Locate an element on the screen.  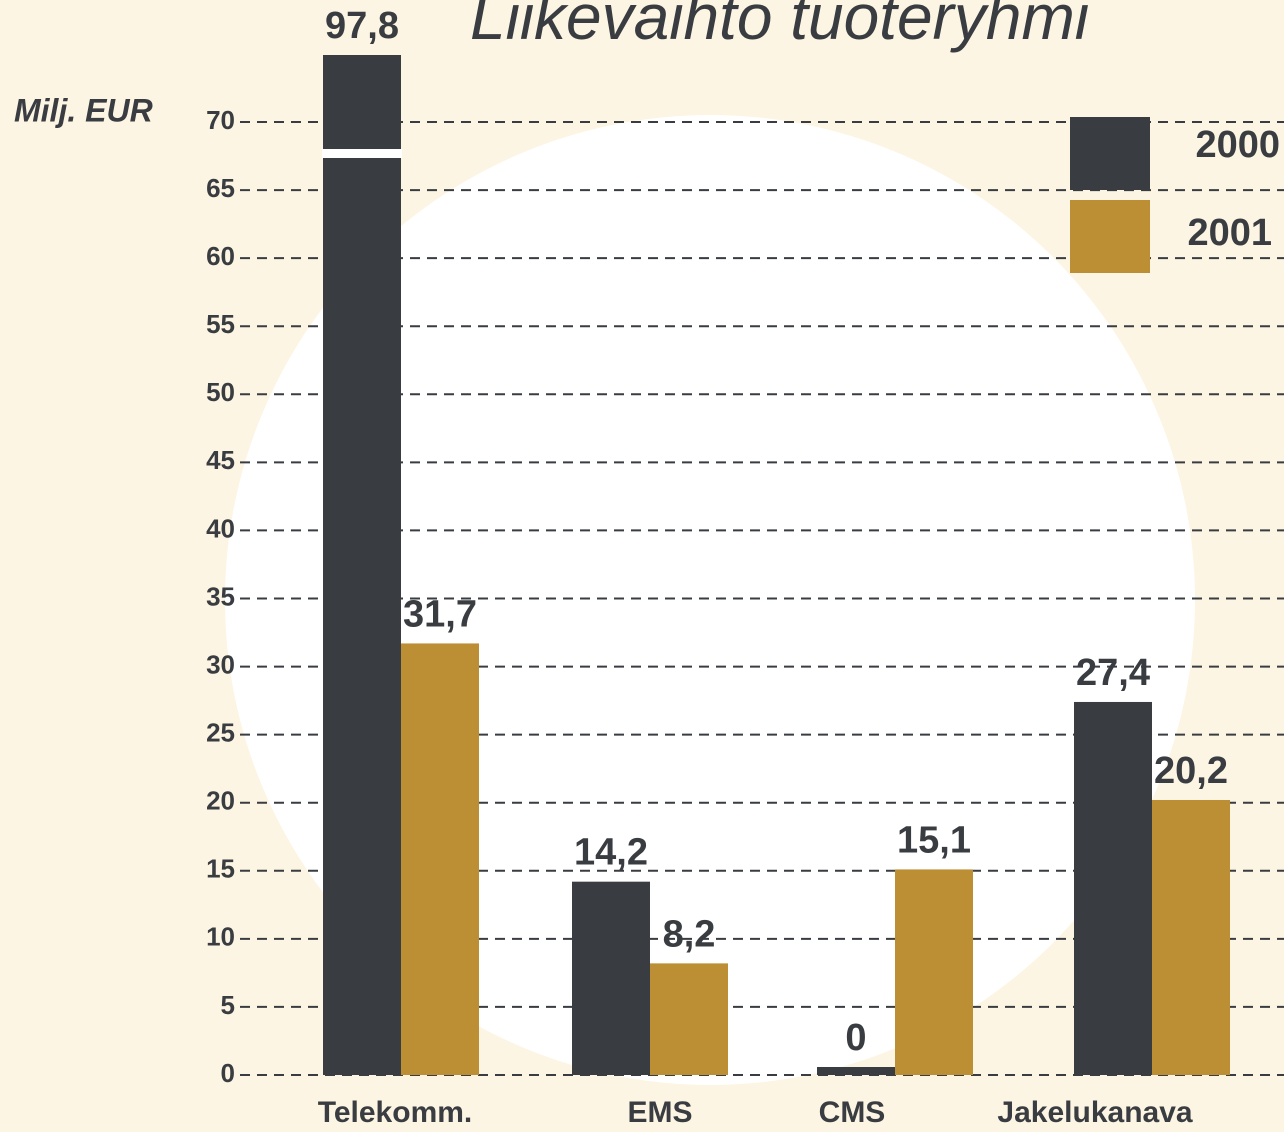
value-label: 8,2 is located at coordinates (689, 934).